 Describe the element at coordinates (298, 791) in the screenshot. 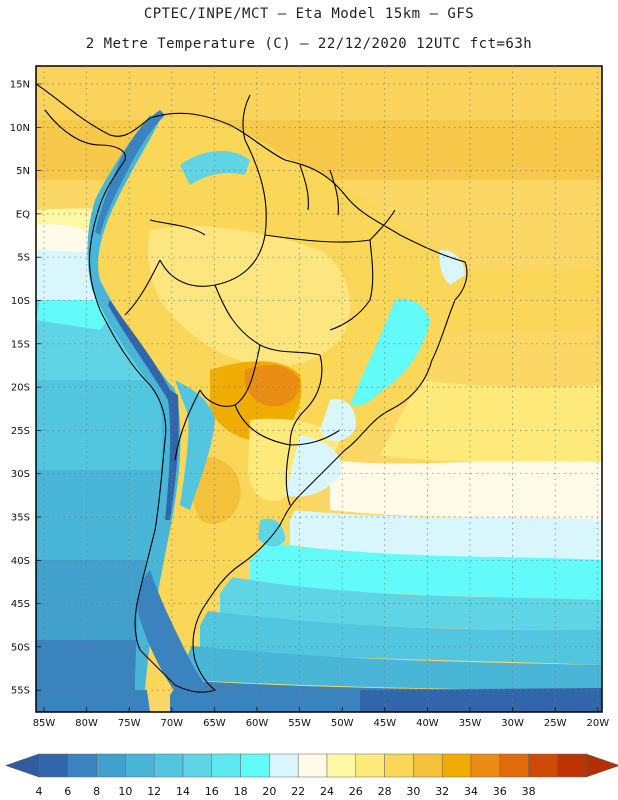

I see `colorbar-label: 22` at that location.